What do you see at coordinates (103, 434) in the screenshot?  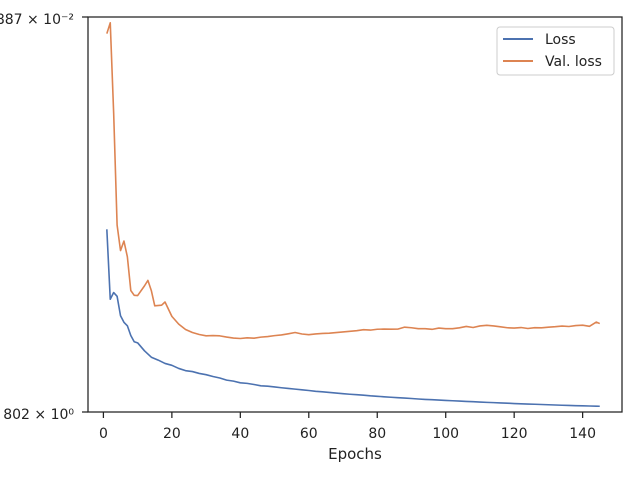 I see `x-tick-label-0: 0` at bounding box center [103, 434].